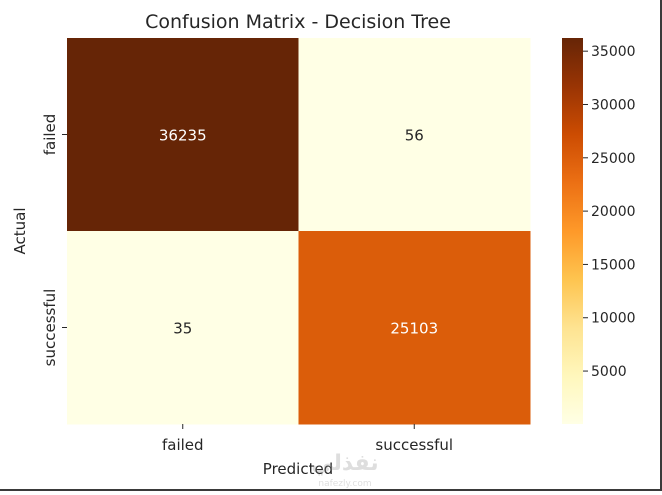 The image size is (662, 495). Describe the element at coordinates (613, 319) in the screenshot. I see `colorbar-tick-label: 10000` at that location.